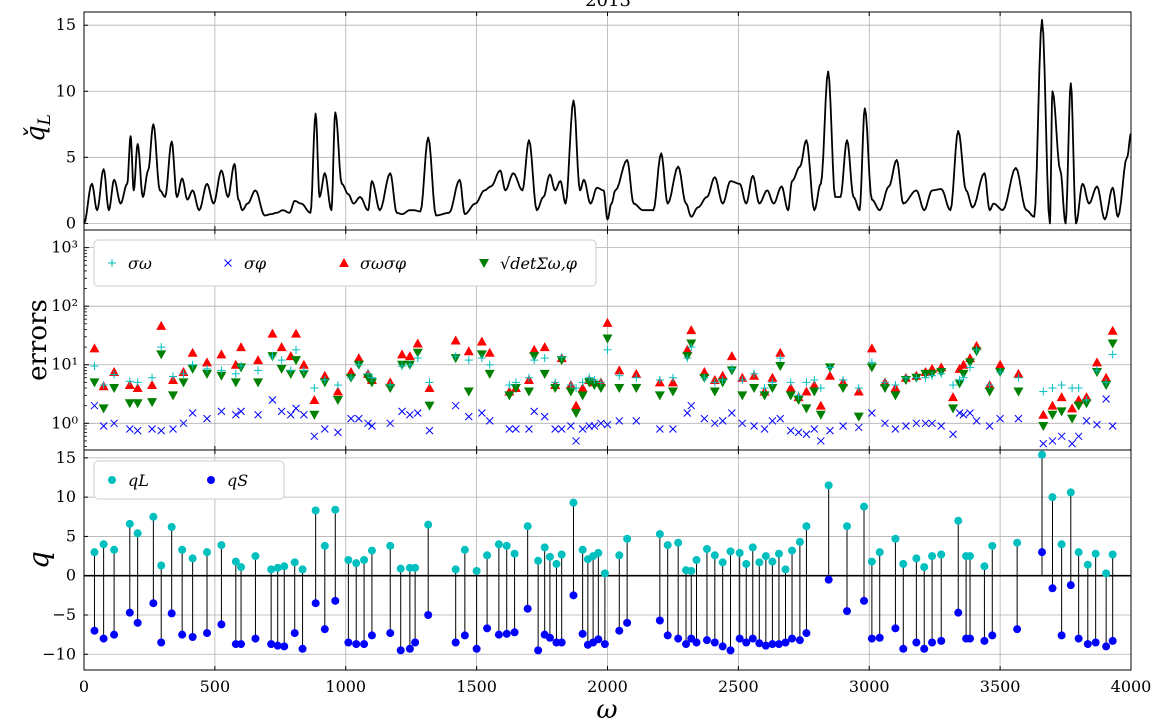 This screenshot has width=1157, height=724. I want to click on point-sigma-phi-61-b, so click(754, 426).